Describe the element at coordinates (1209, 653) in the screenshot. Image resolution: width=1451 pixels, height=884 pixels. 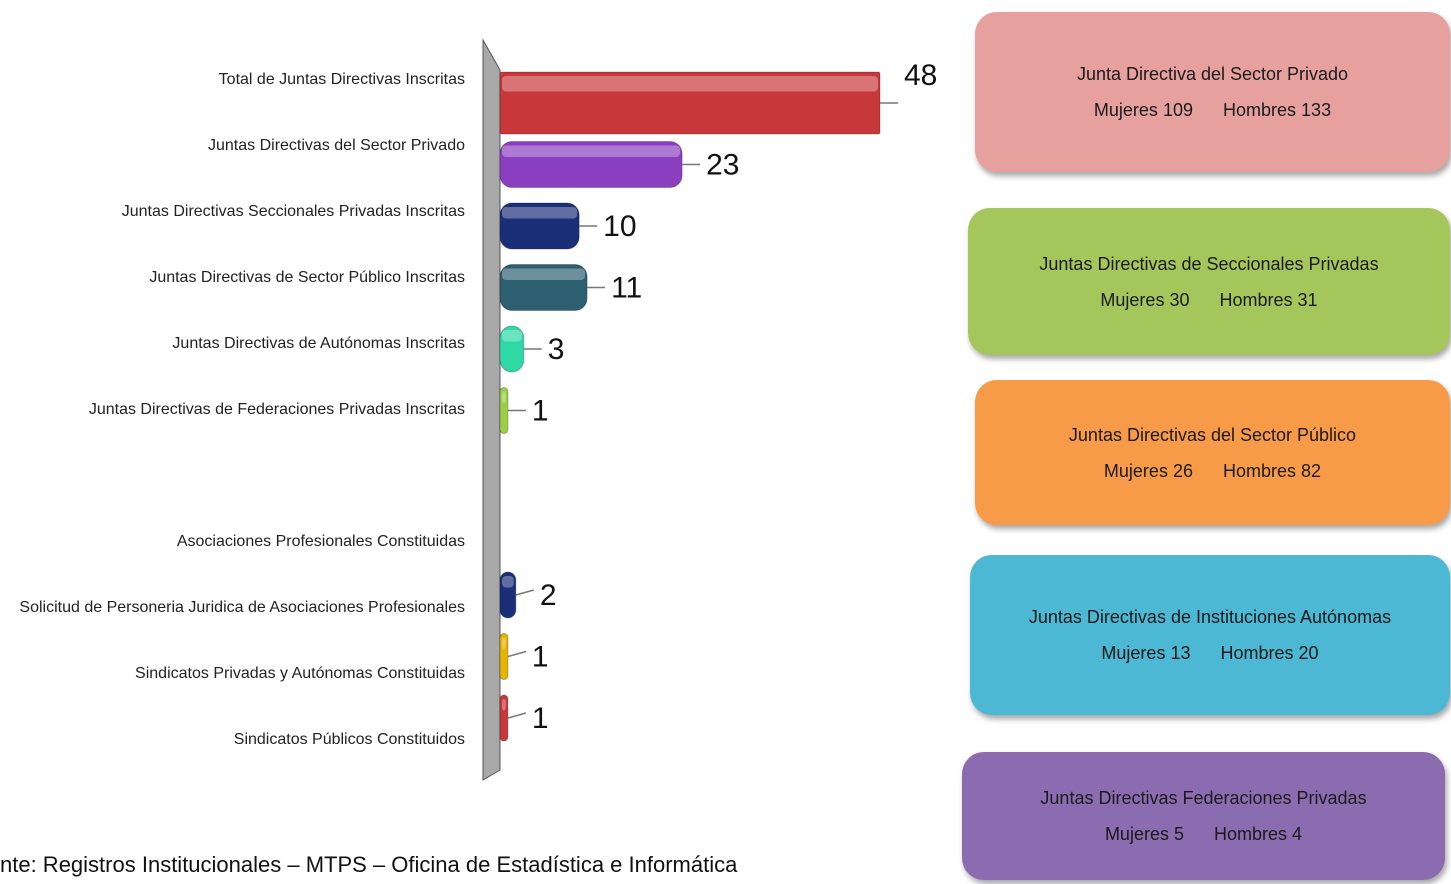
I see `box-counts: Mujeres 13 Hombres 20` at that location.